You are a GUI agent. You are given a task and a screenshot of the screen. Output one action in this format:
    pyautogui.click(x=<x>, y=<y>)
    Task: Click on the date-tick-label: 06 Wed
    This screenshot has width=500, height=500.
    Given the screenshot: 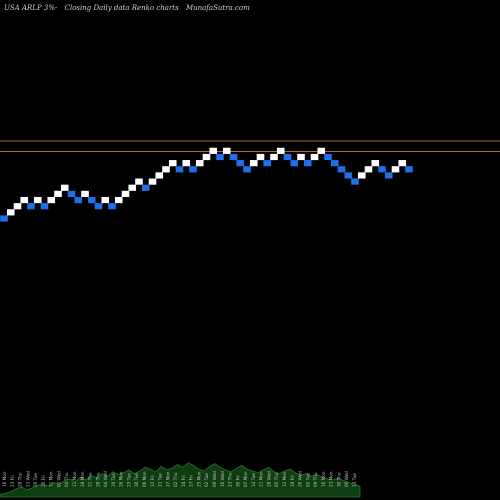 What is the action you would take?
    pyautogui.click(x=346, y=479)
    